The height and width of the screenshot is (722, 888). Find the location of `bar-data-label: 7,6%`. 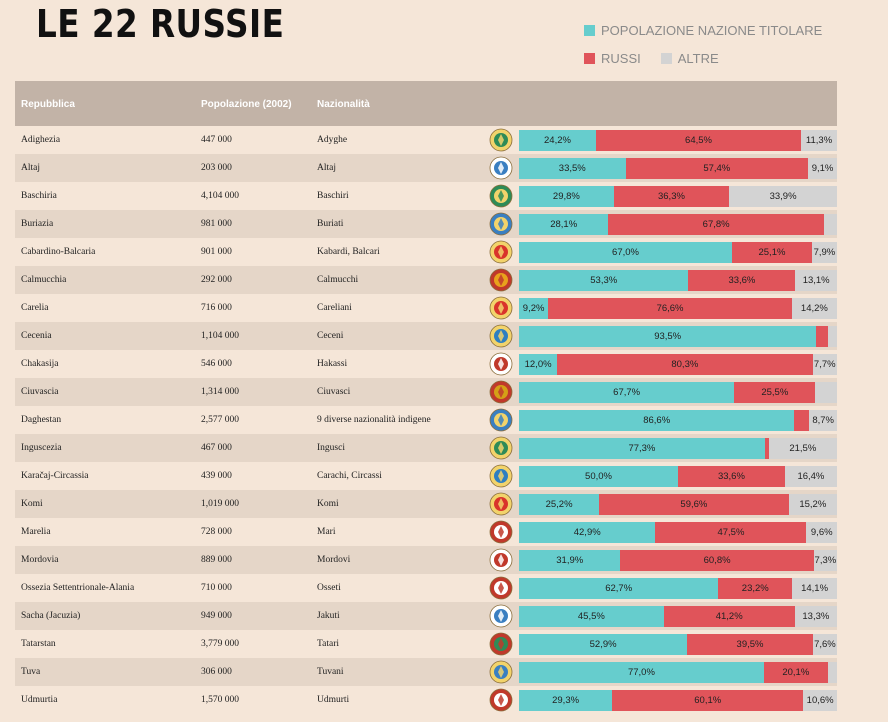

bar-data-label: 7,6% is located at coordinates (825, 644).